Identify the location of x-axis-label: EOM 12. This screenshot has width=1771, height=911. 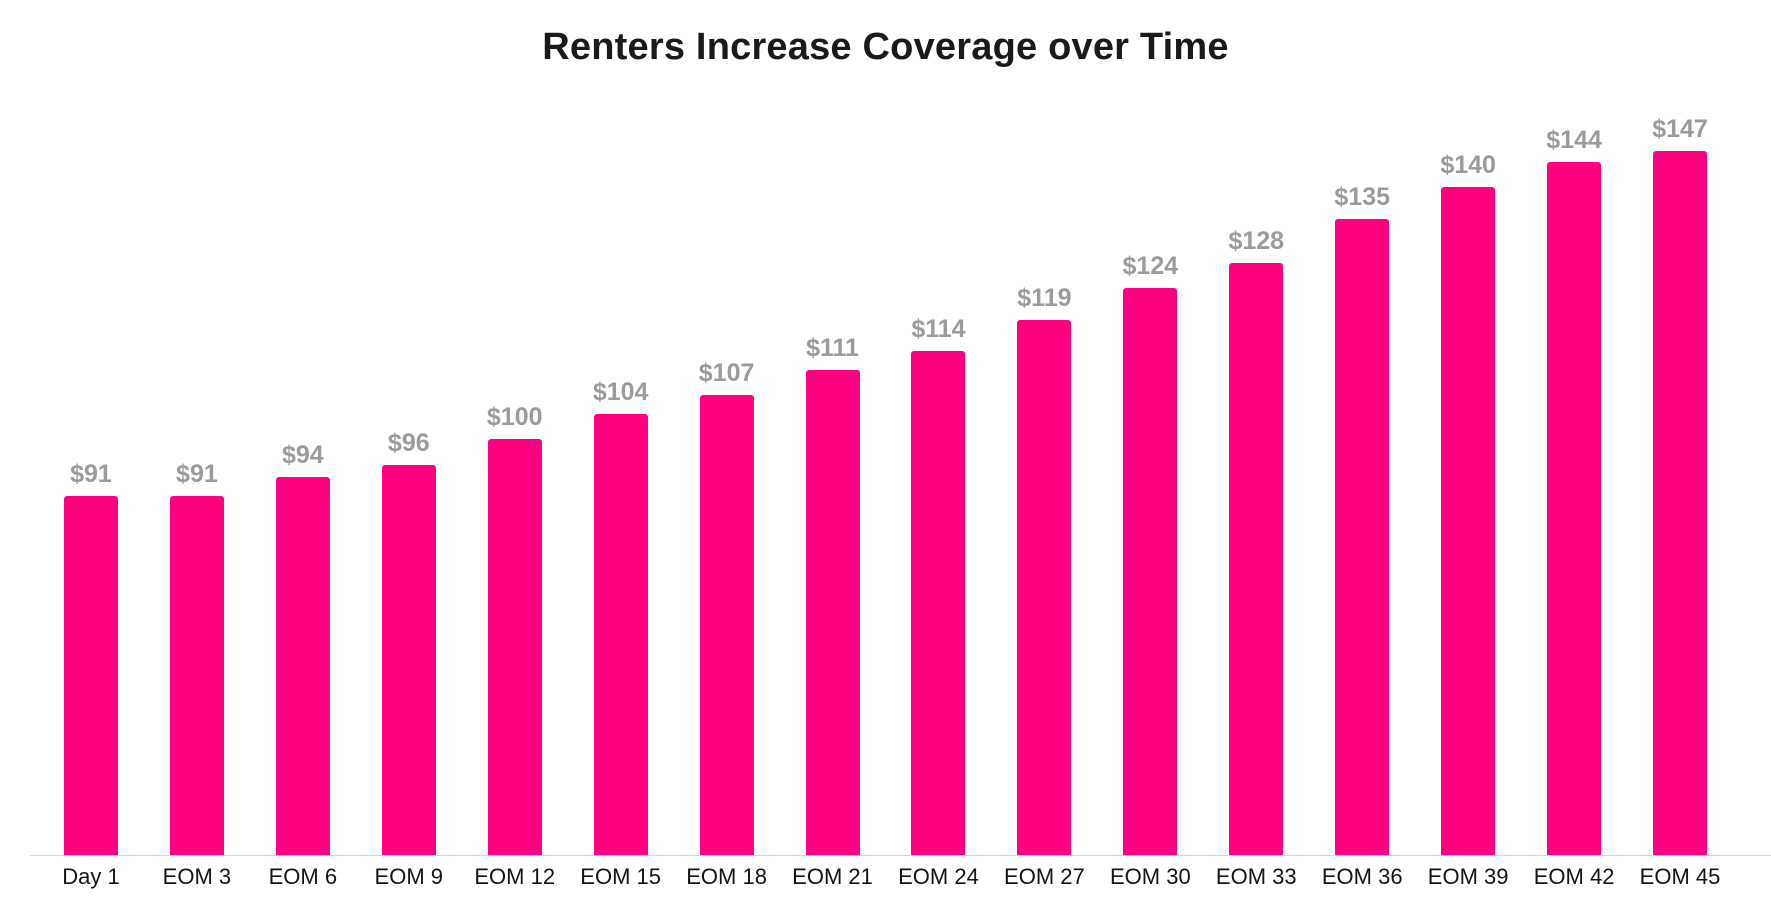
(515, 876).